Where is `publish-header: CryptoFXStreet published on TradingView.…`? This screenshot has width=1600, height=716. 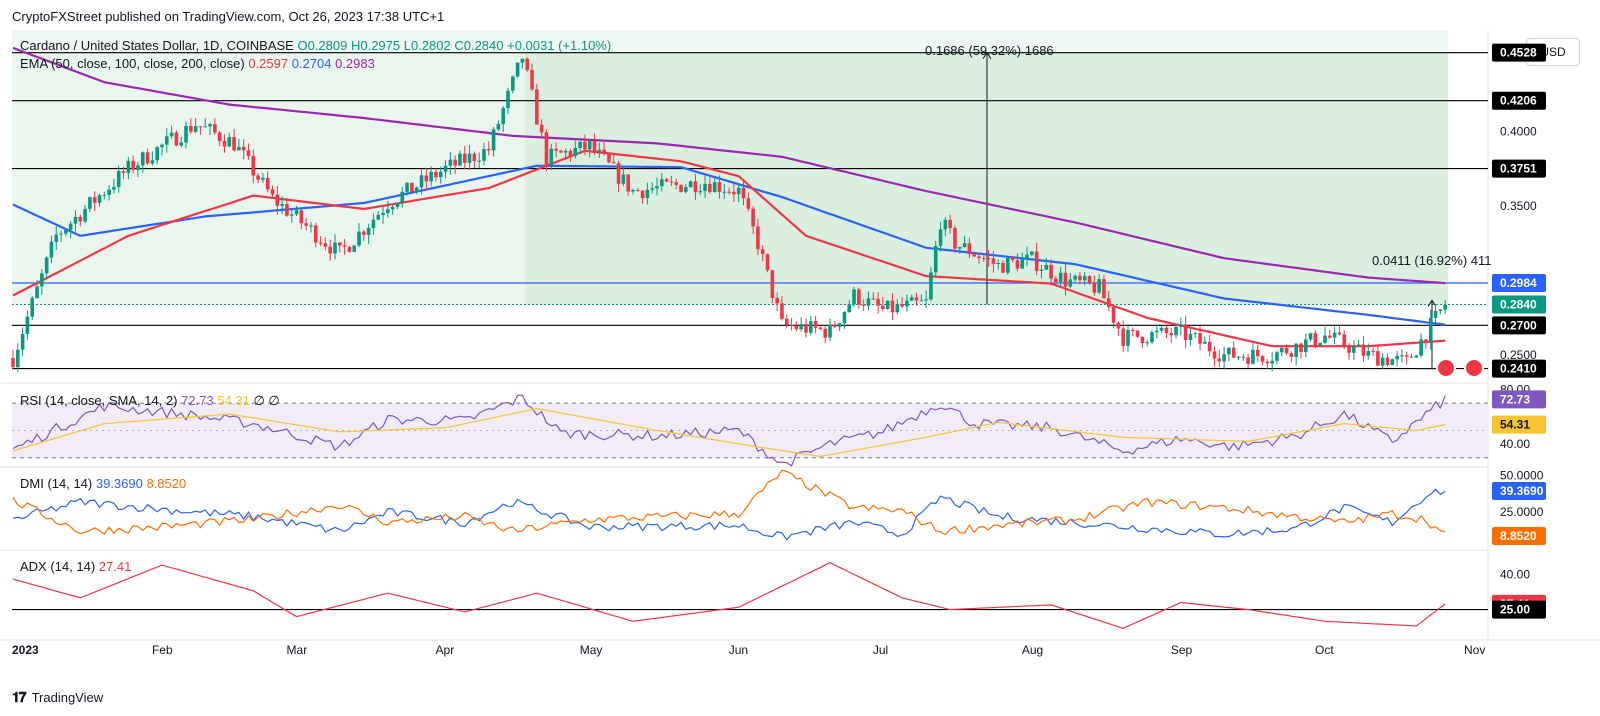
publish-header: CryptoFXStreet published on TradingView.… is located at coordinates (228, 16).